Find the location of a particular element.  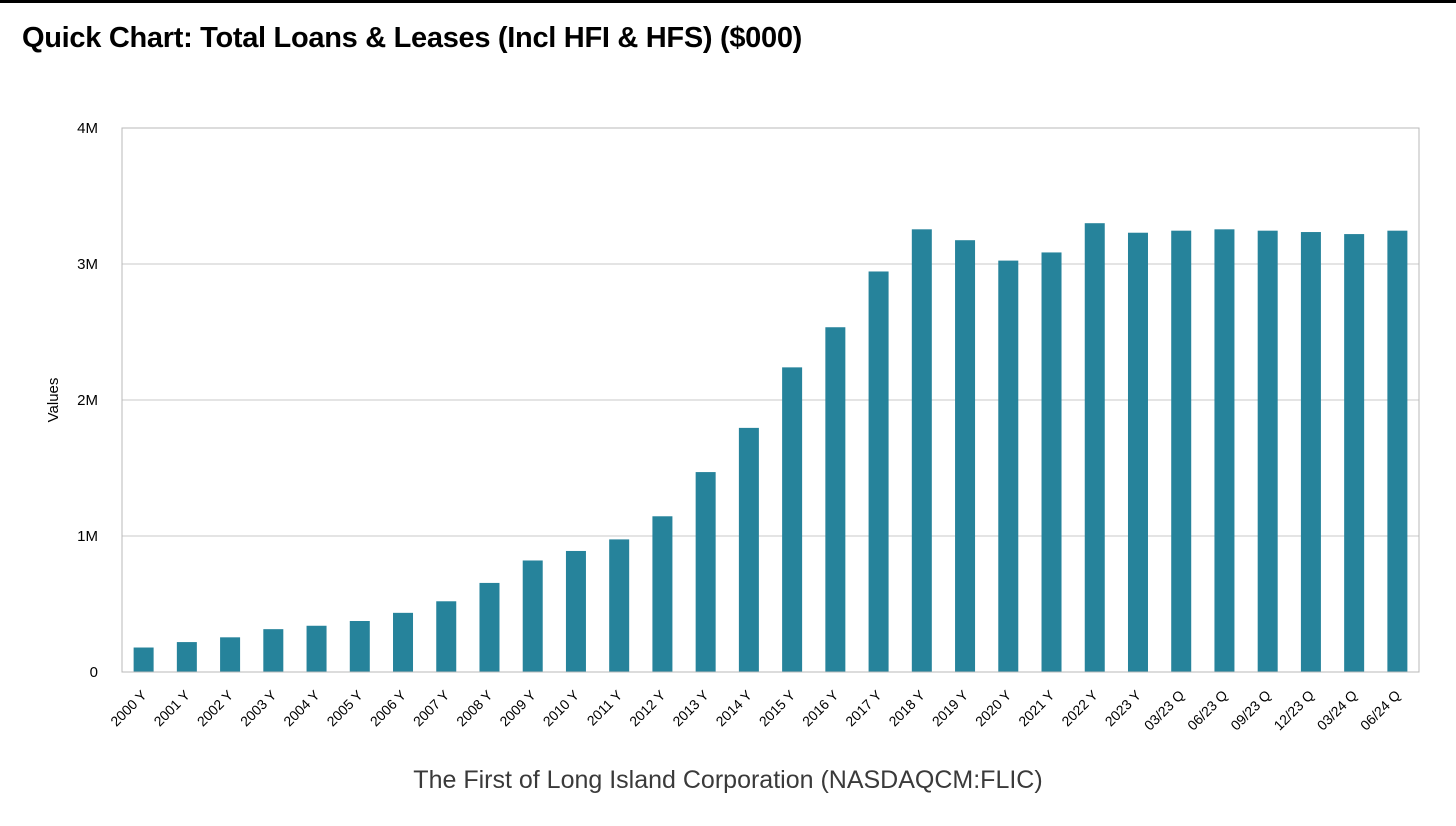

x-tick-label: 06/24 Q is located at coordinates (1380, 710).